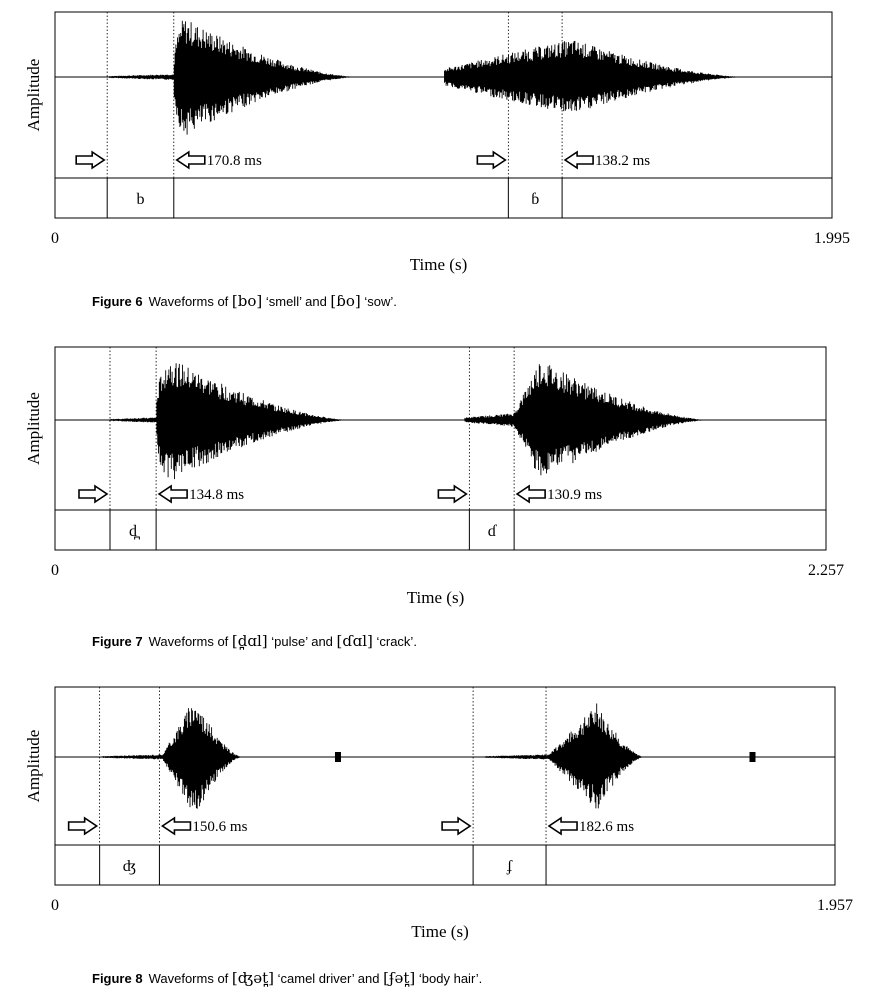  I want to click on figure-6-caption-label: Figure 6, so click(117, 301).